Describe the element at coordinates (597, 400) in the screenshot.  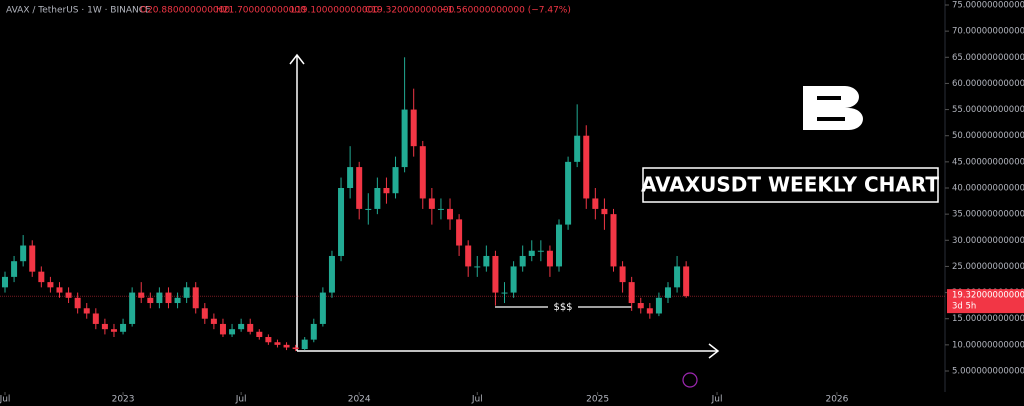
I see `x-tick-label: 2025` at that location.